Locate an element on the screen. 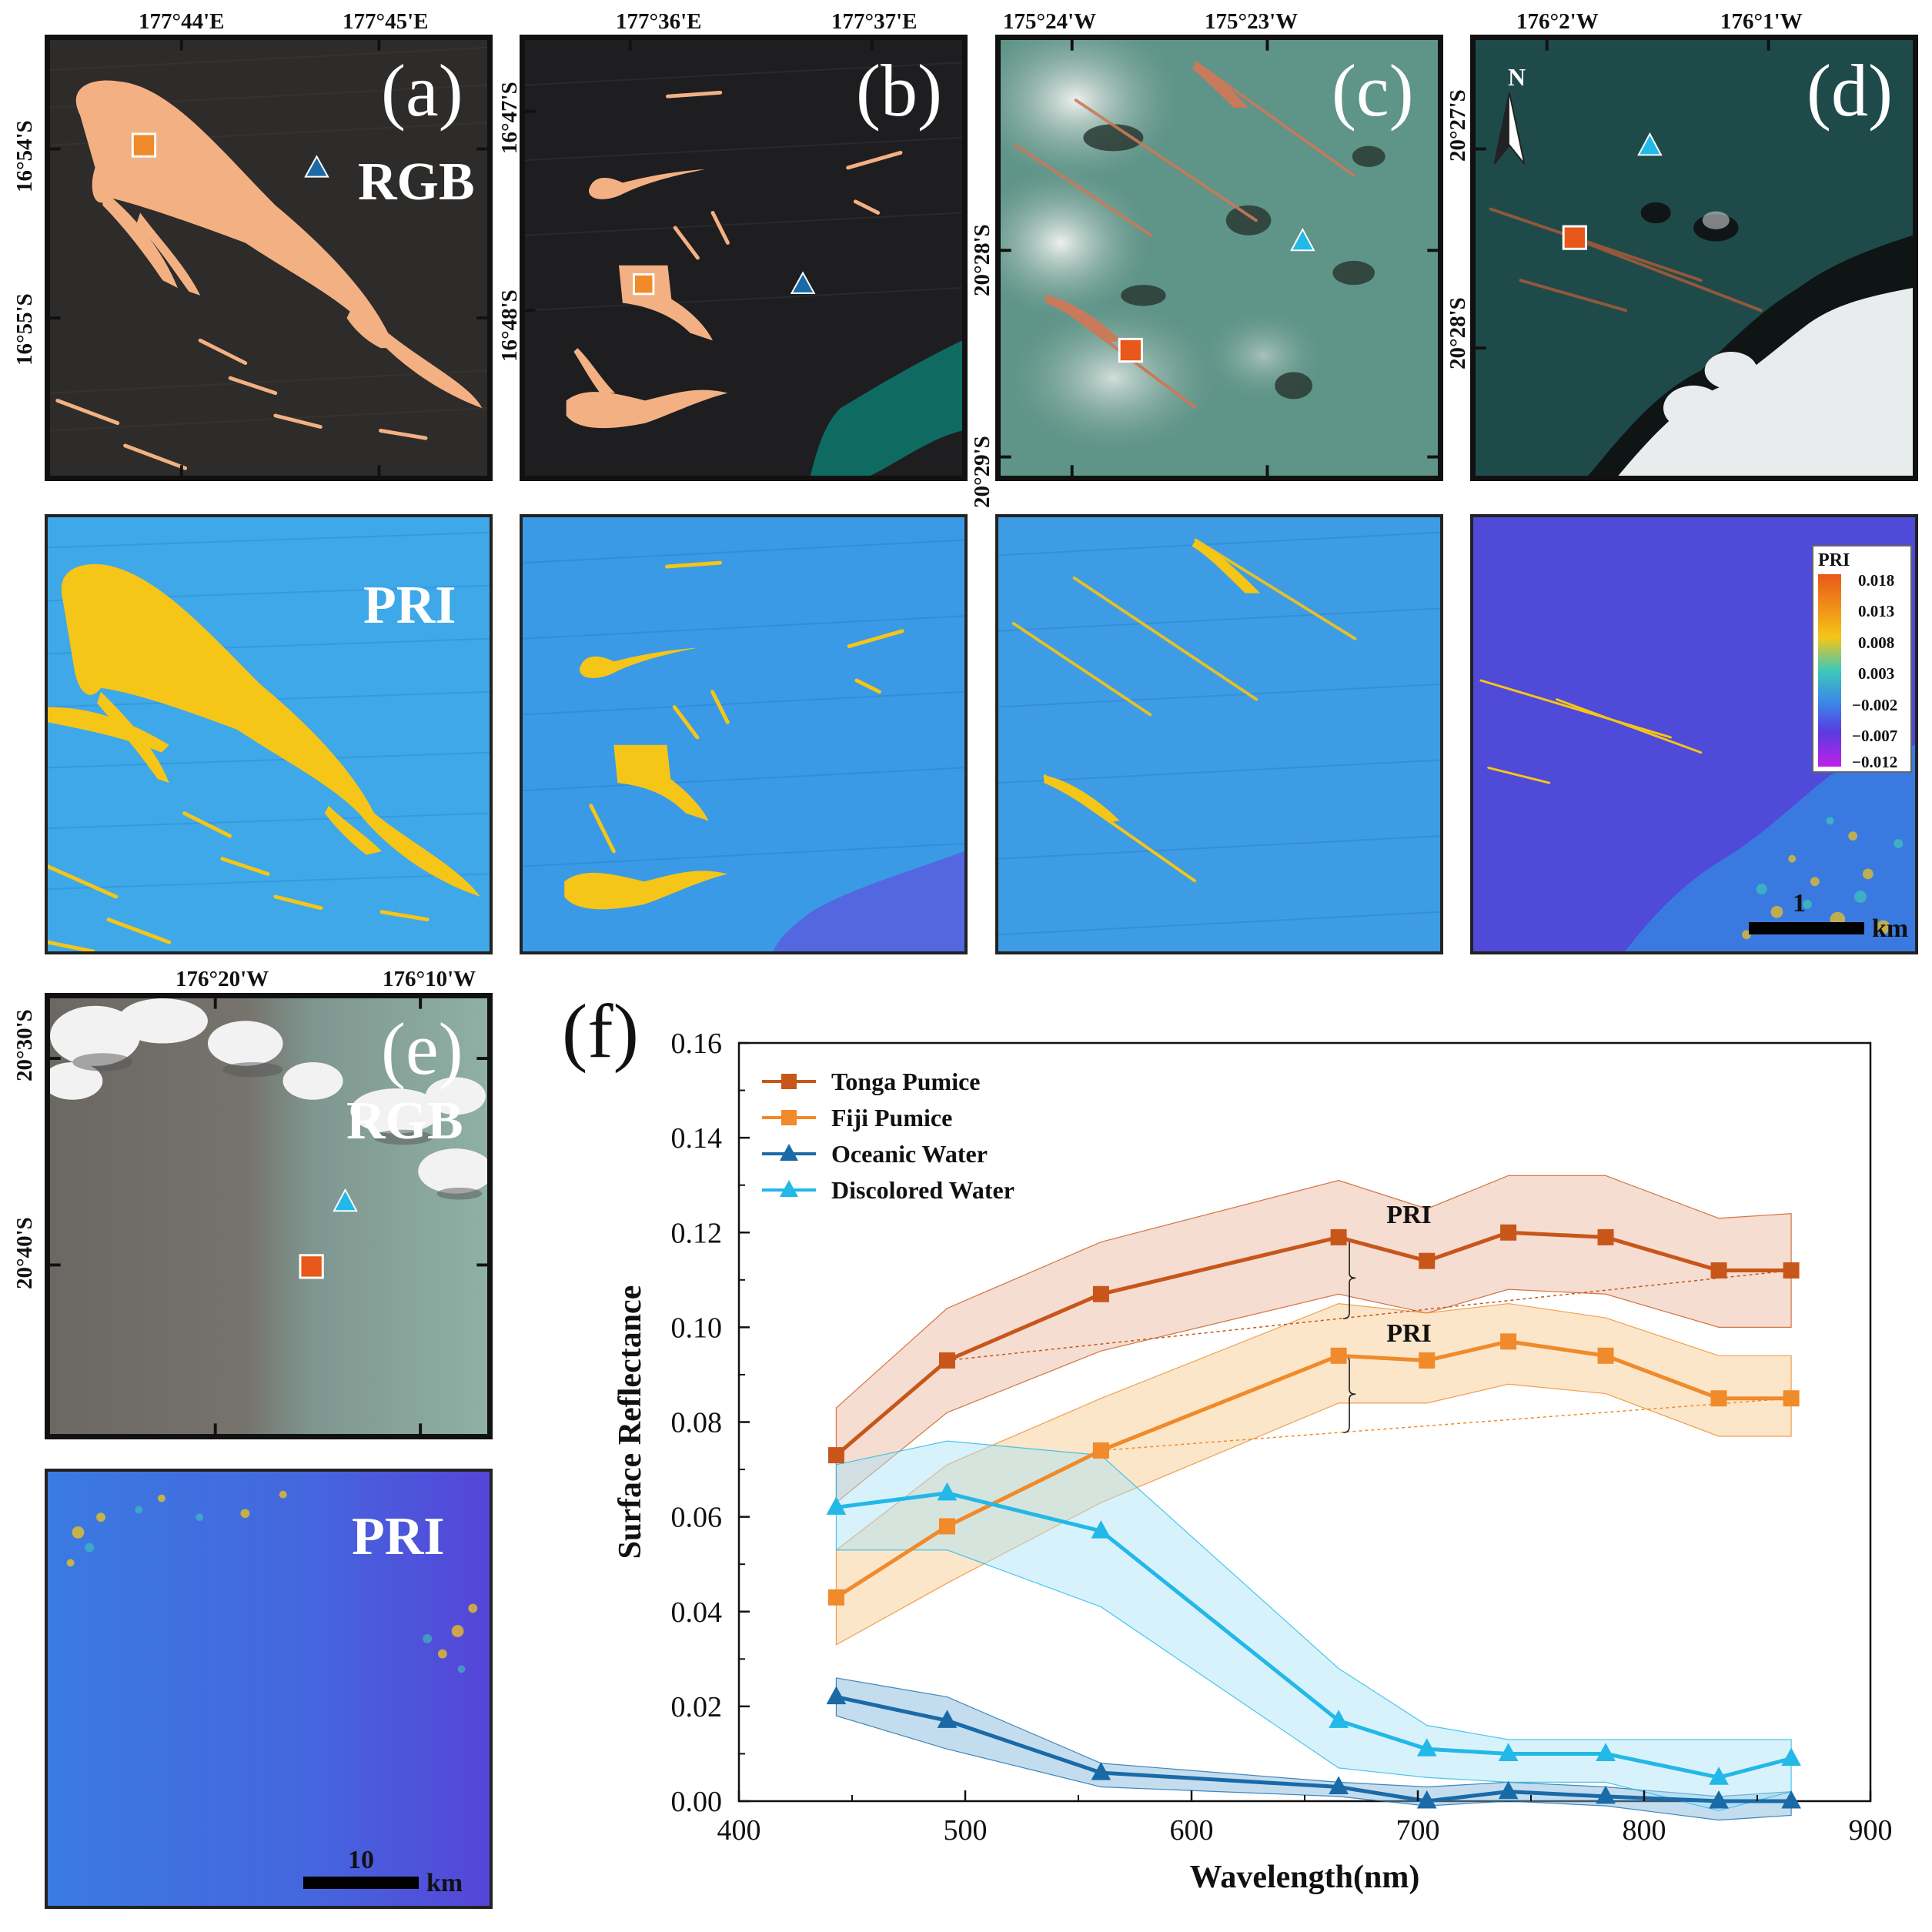  panel-c-pri is located at coordinates (1219, 734).